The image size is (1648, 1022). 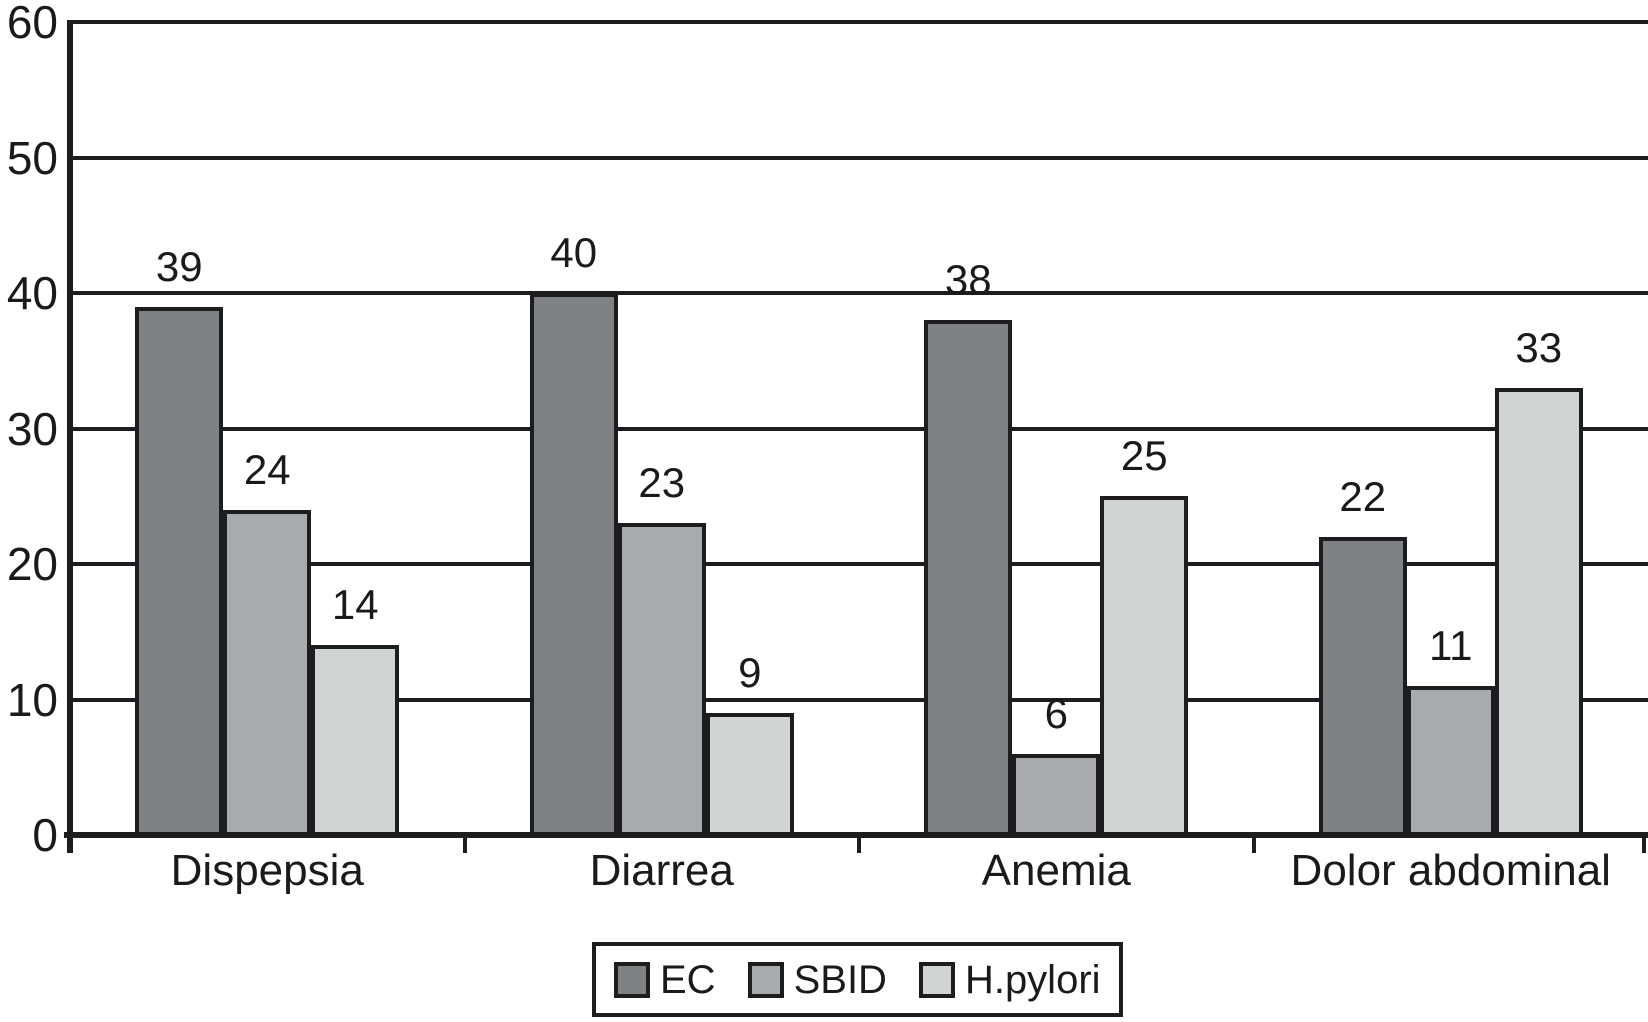 What do you see at coordinates (1450, 761) in the screenshot?
I see `bar-SBID-Dolor abdominal` at bounding box center [1450, 761].